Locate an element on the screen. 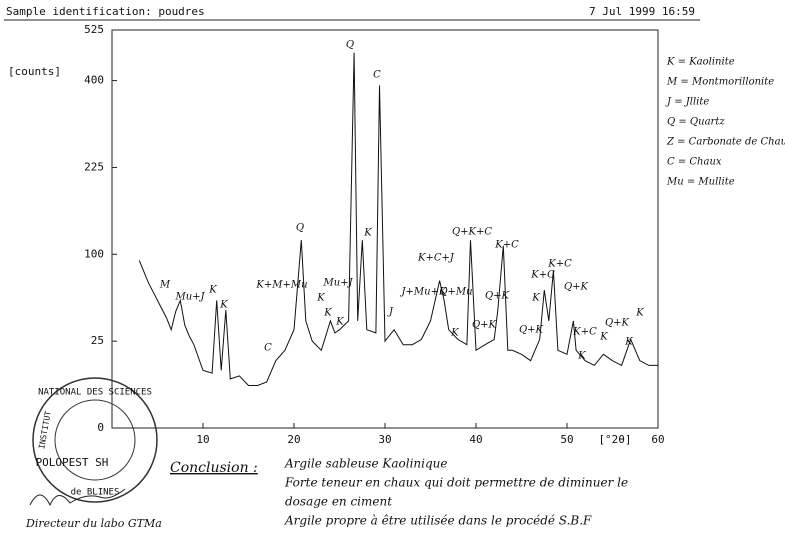  peak-label: M is located at coordinates (165, 285).